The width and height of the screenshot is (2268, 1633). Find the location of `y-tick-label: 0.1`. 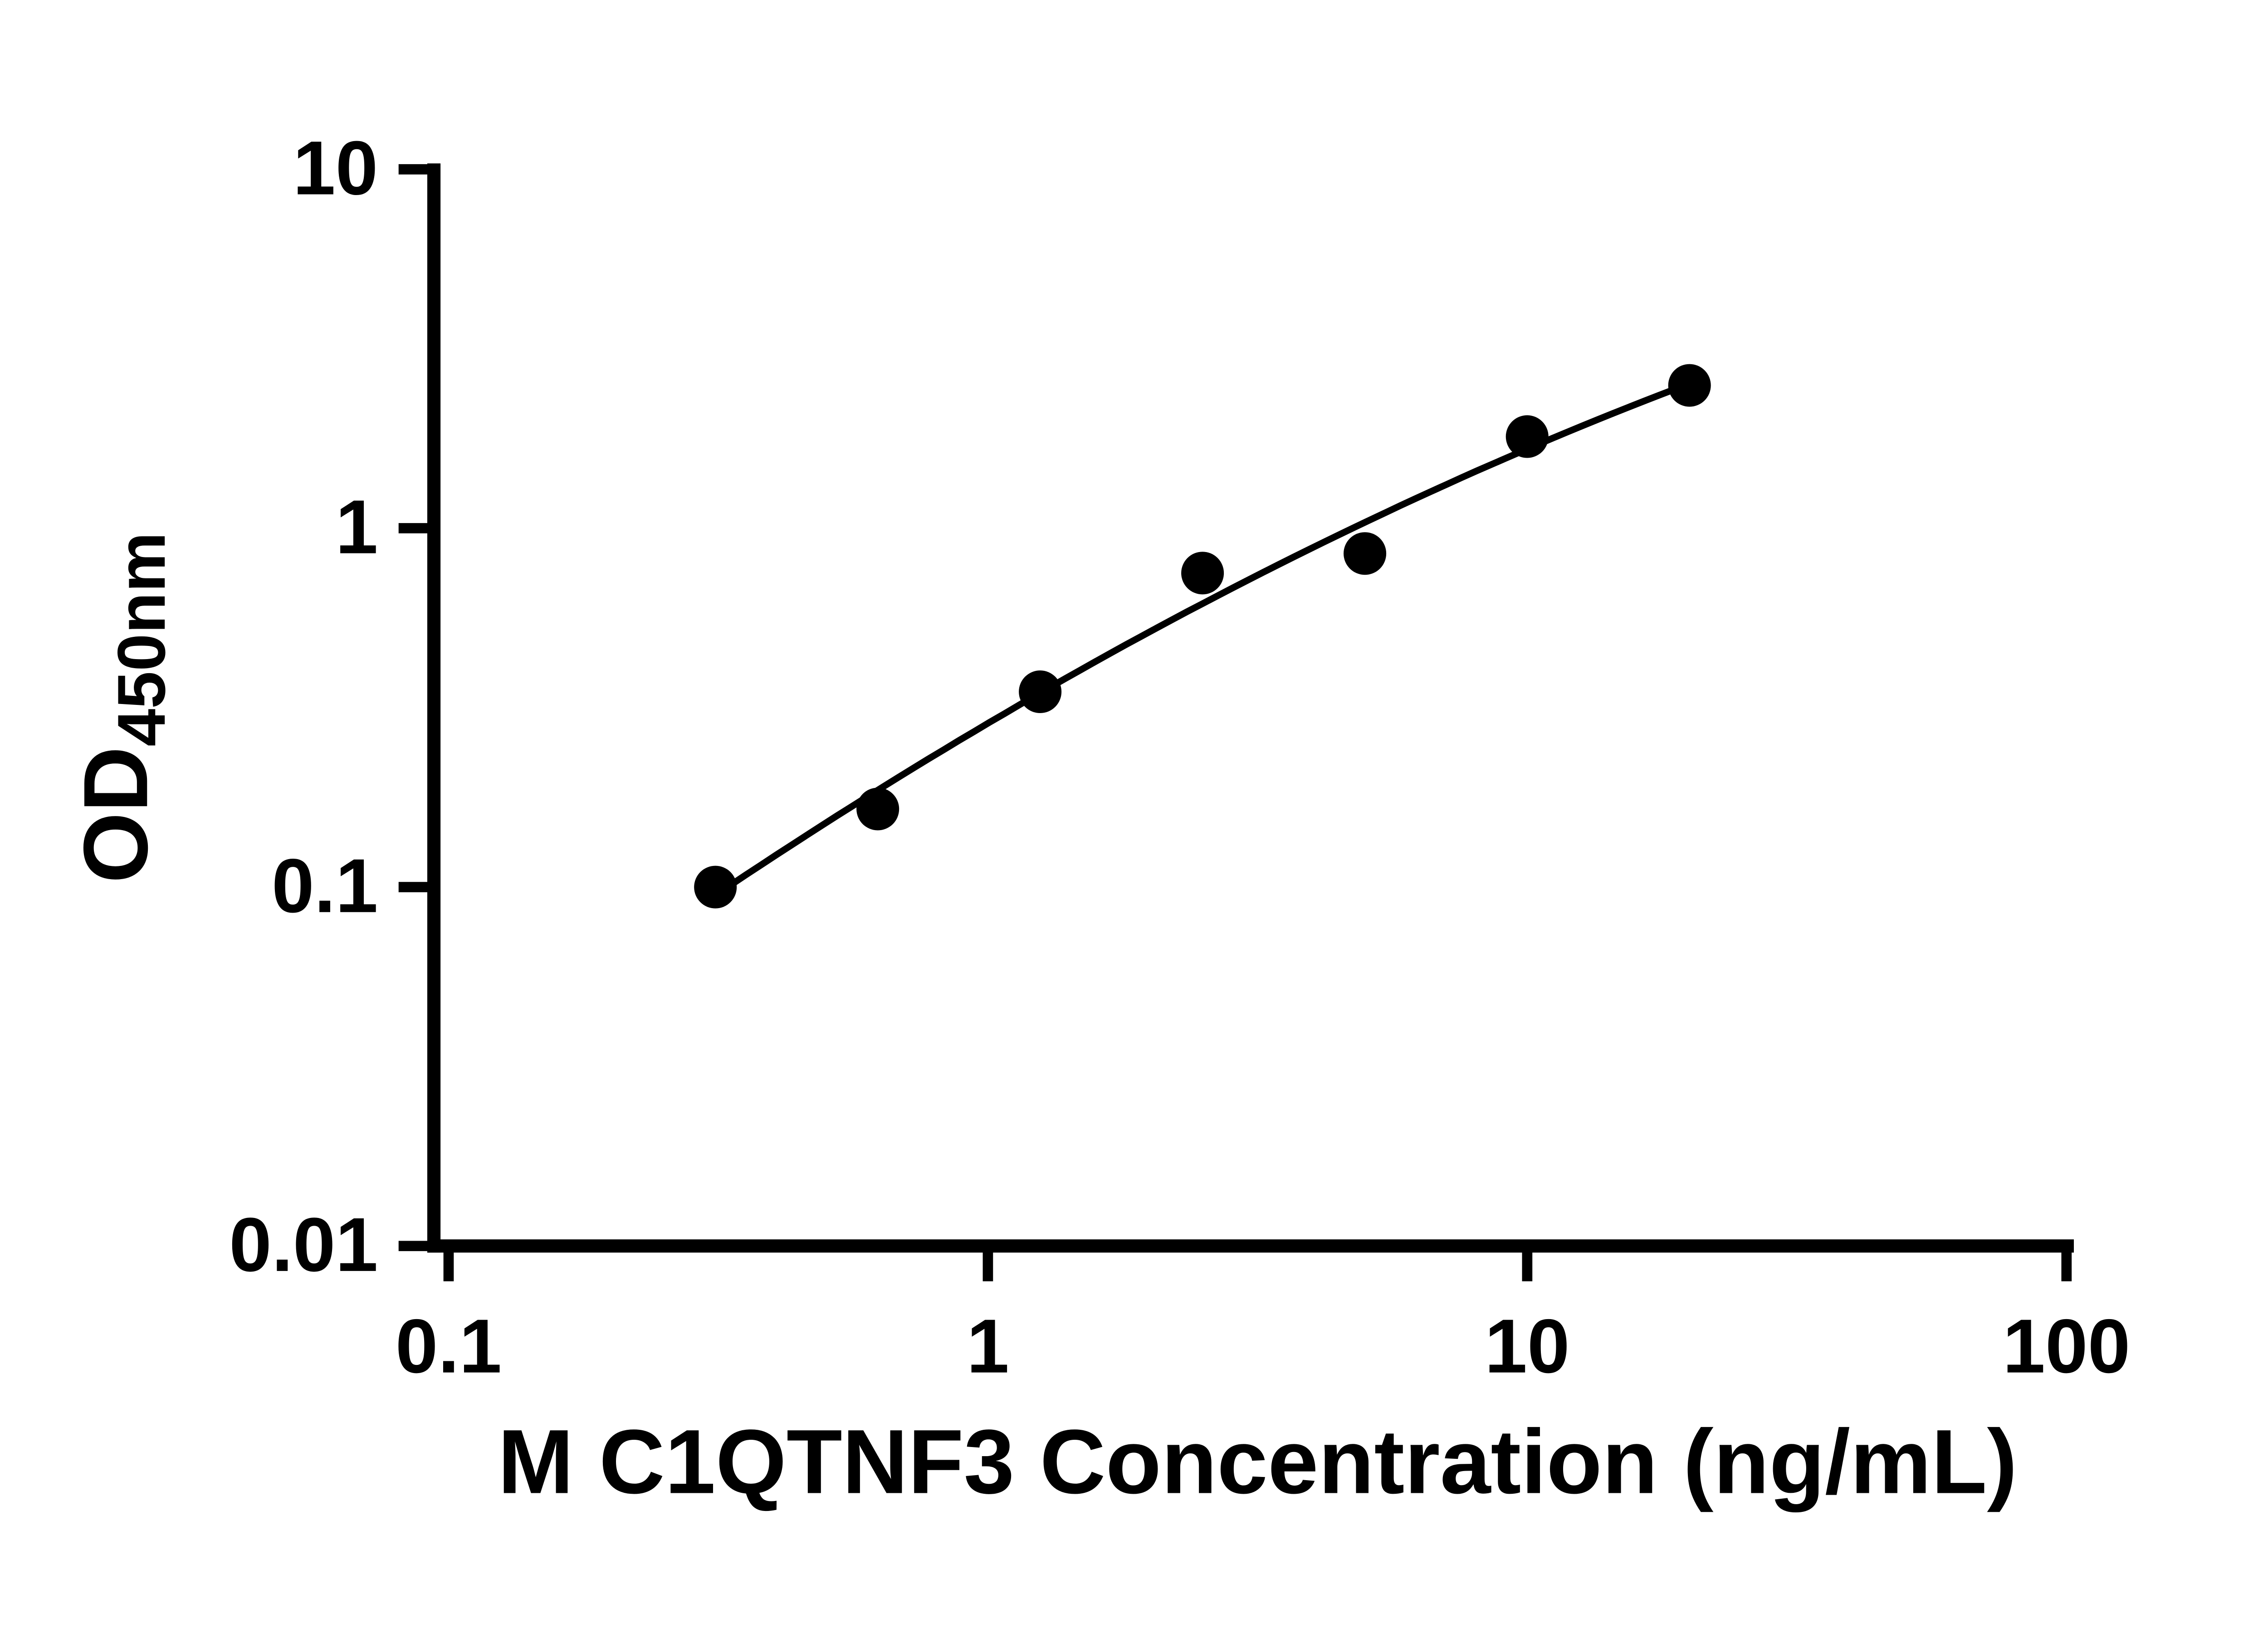

y-tick-label: 0.1 is located at coordinates (325, 886).